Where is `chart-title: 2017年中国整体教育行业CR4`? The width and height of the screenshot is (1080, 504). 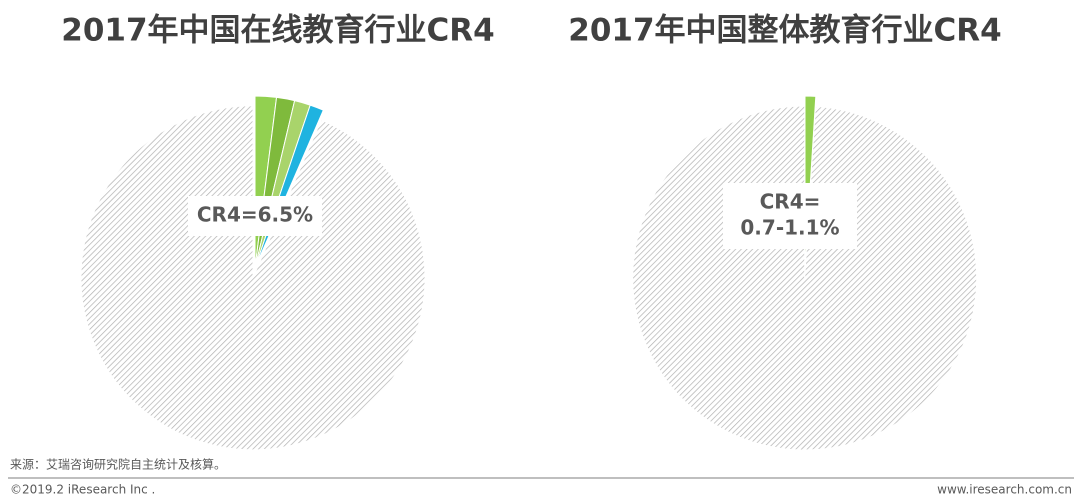 chart-title: 2017年中国整体教育行业CR4 is located at coordinates (784, 31).